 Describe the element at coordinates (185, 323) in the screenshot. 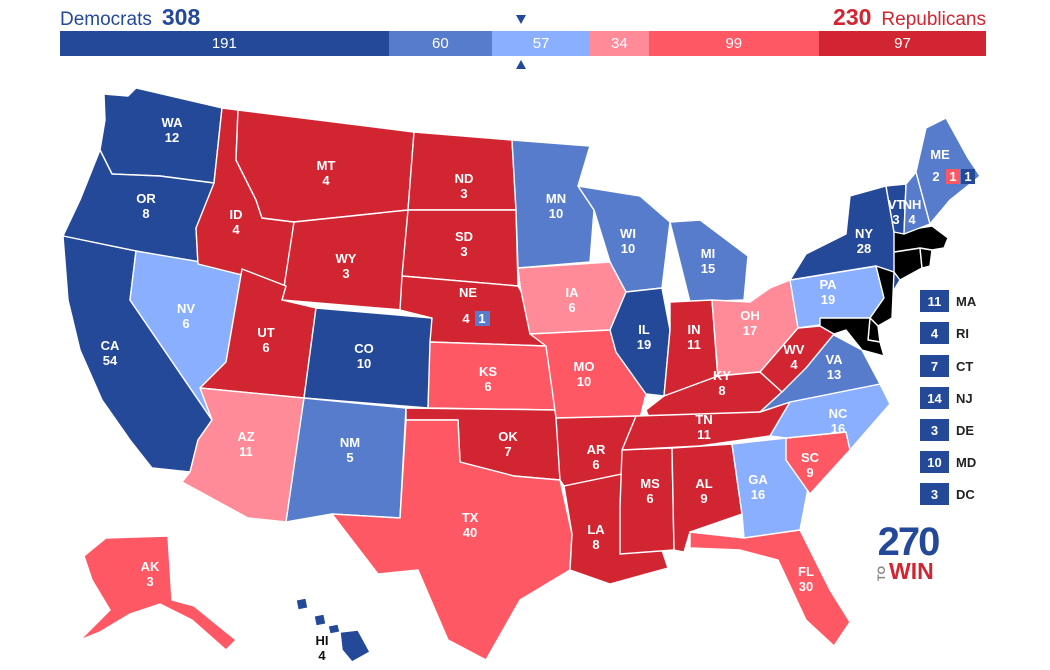

I see `state-ev-nv: 6` at that location.